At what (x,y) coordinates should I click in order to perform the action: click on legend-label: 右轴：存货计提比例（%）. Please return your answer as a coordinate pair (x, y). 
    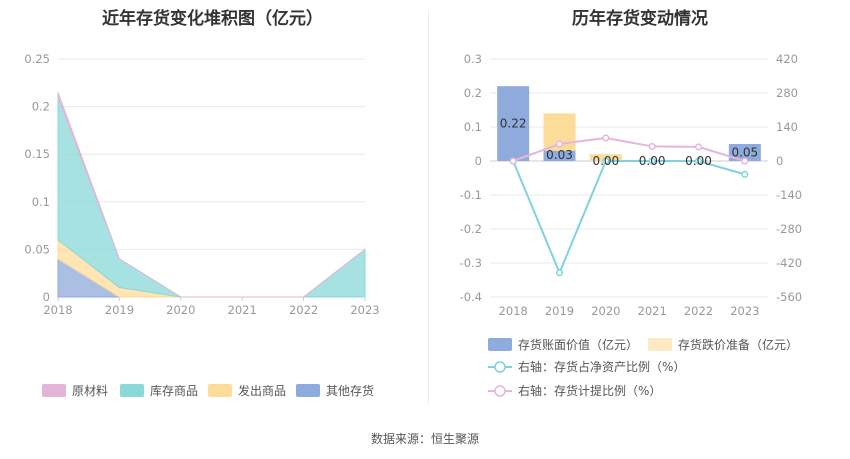
    Looking at the image, I should click on (589, 390).